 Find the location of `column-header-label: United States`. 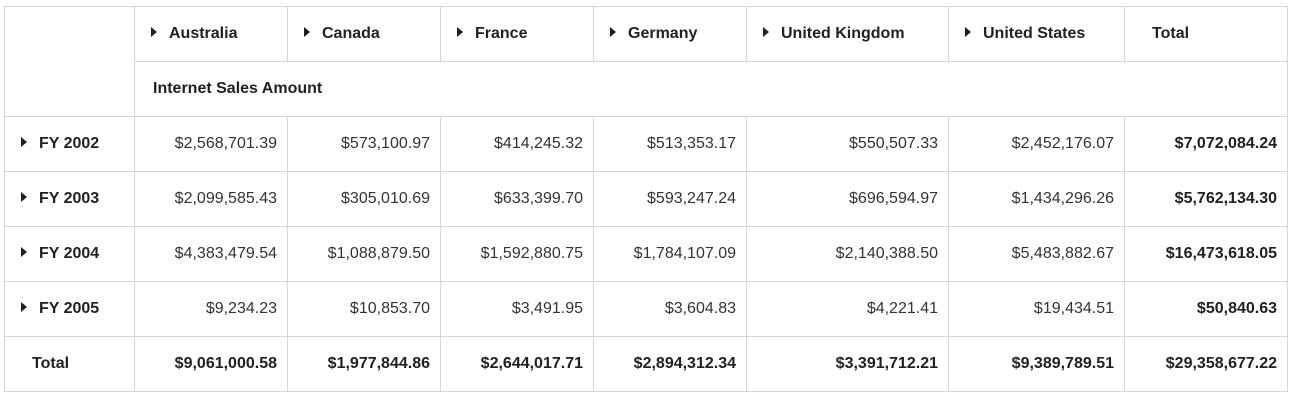

column-header-label: United States is located at coordinates (1034, 33).